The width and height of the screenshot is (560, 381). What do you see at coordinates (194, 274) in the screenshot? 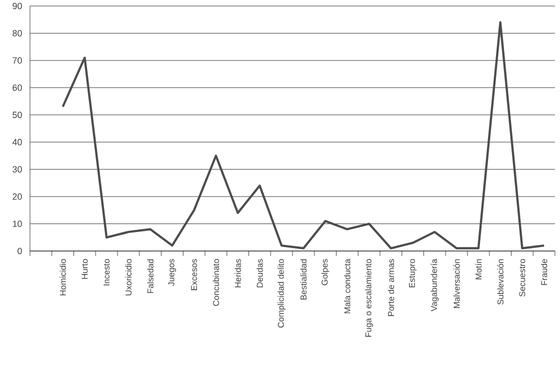
I see `x-tick-label: Excesos` at bounding box center [194, 274].